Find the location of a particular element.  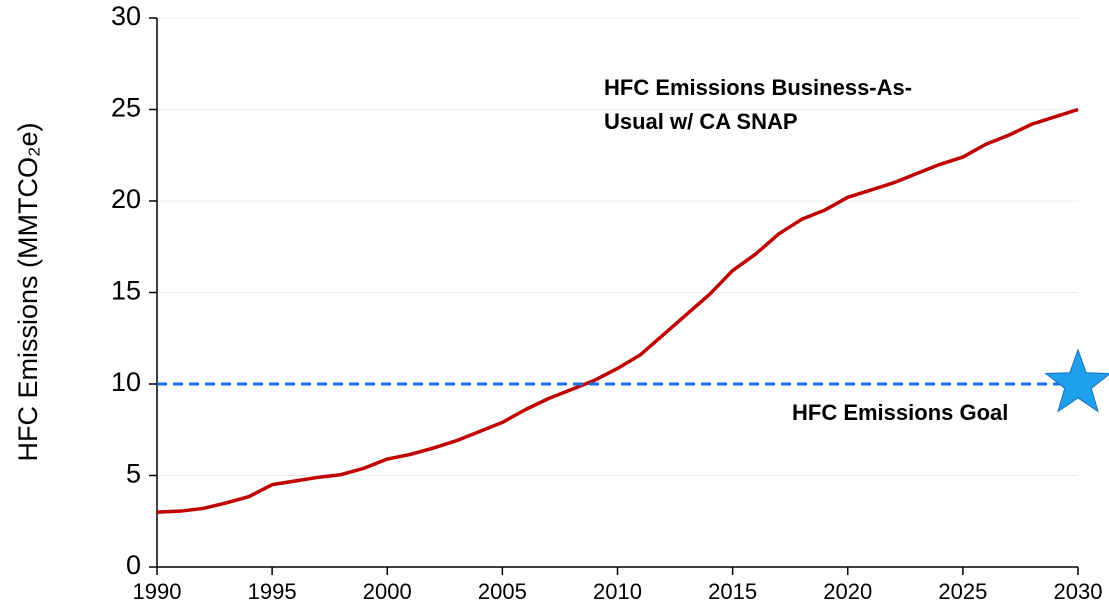

series-annotation: HFC Emissions Business-As- is located at coordinates (758, 87).